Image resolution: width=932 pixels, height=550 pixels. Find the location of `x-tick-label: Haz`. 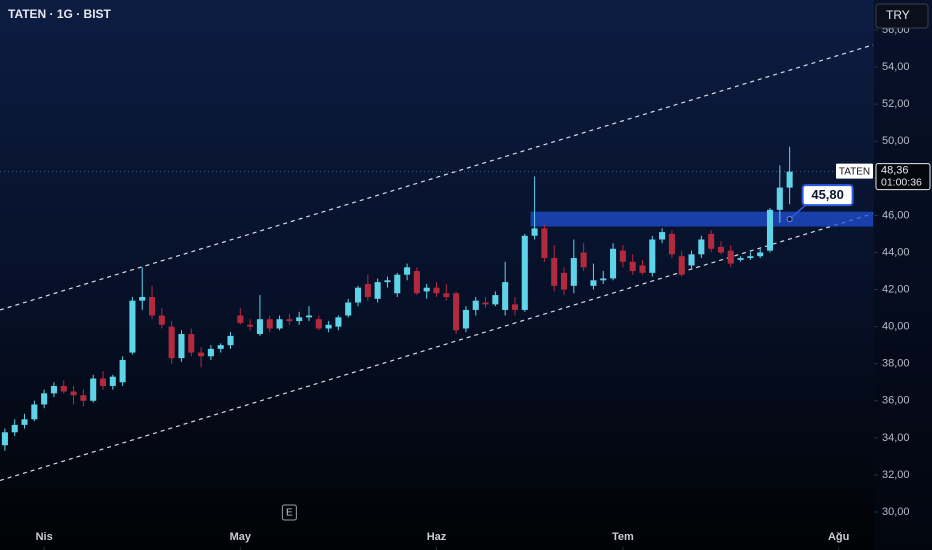

x-tick-label: Haz is located at coordinates (437, 537).